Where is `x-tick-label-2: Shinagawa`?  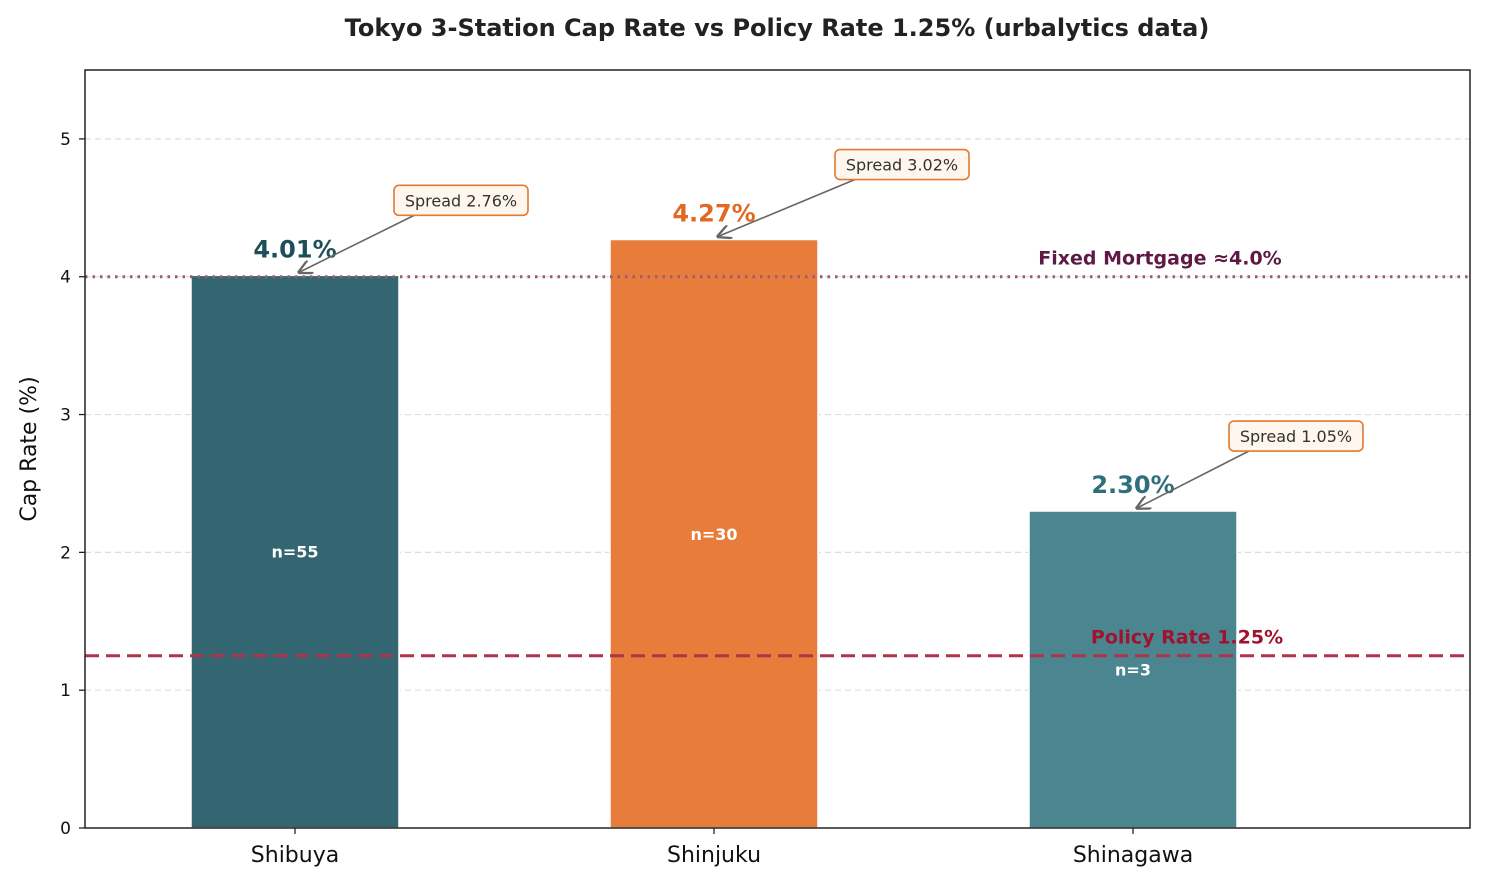 x-tick-label-2: Shinagawa is located at coordinates (1133, 855).